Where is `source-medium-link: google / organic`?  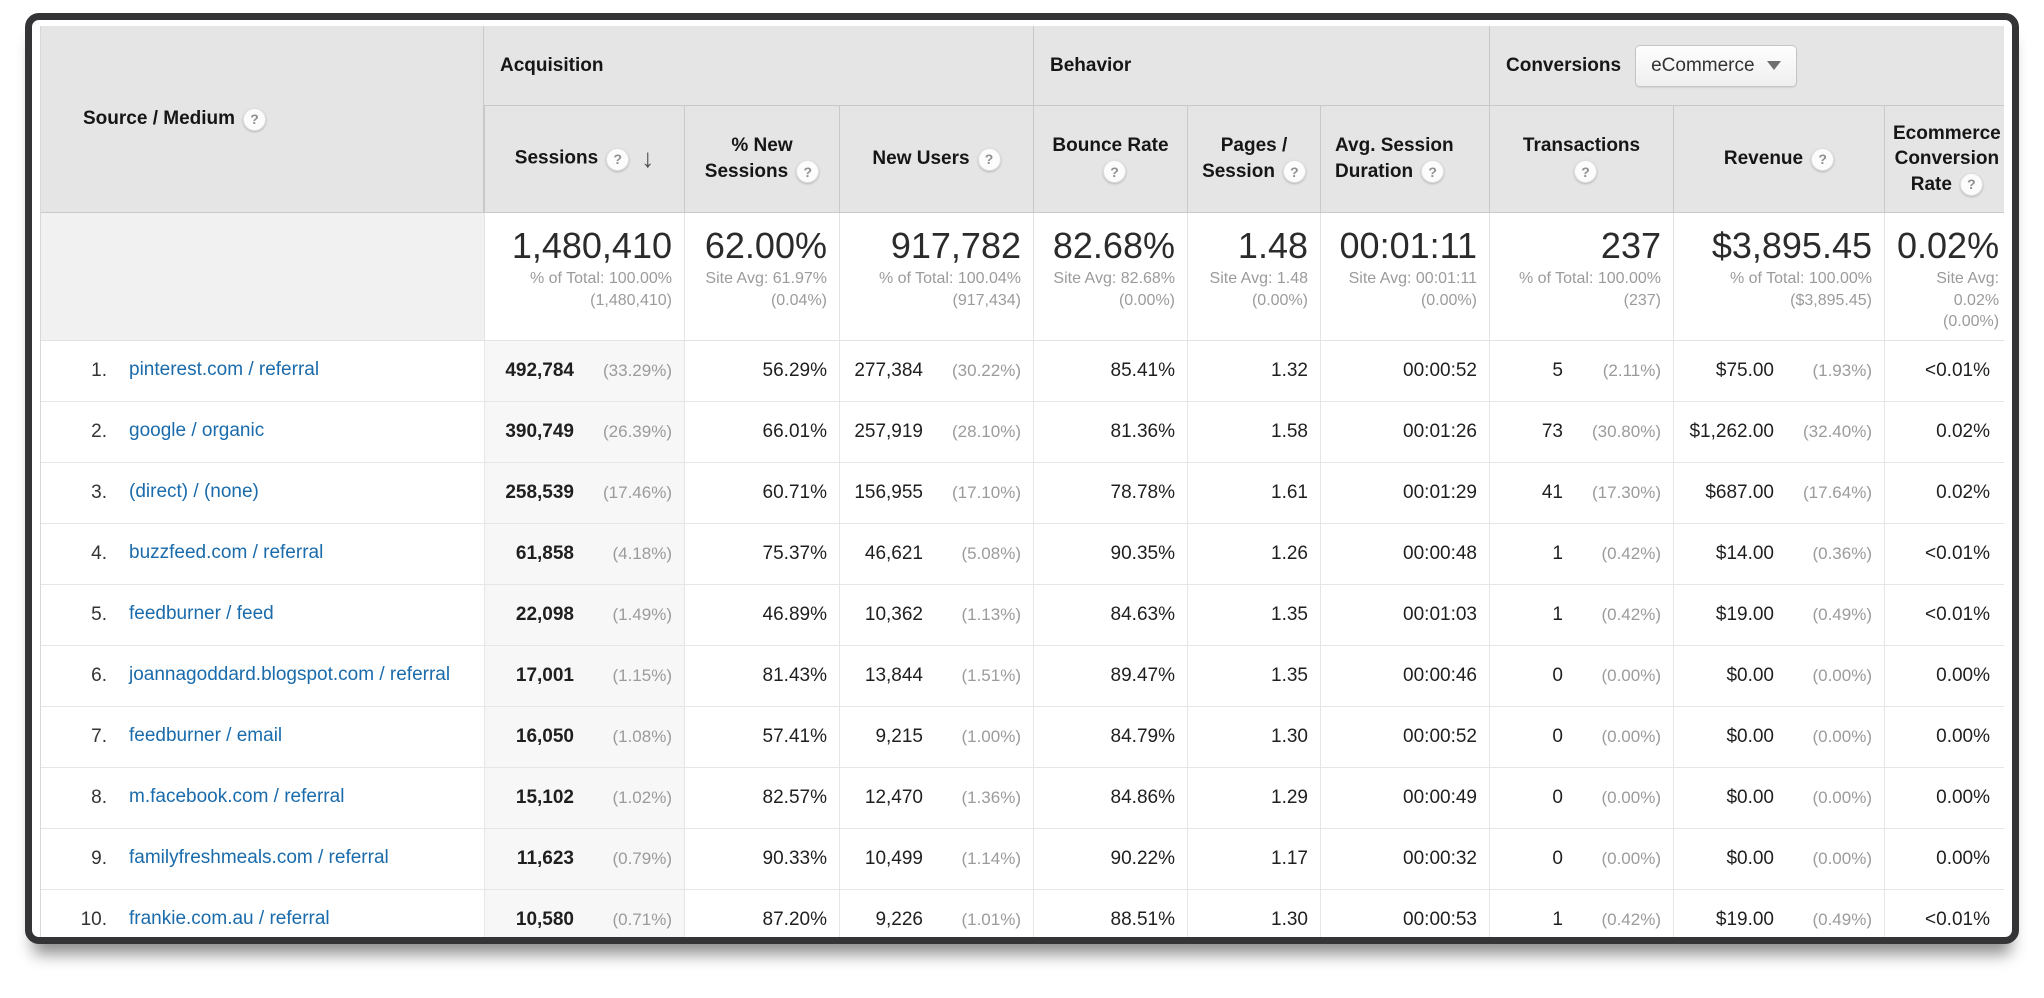 source-medium-link: google / organic is located at coordinates (197, 431).